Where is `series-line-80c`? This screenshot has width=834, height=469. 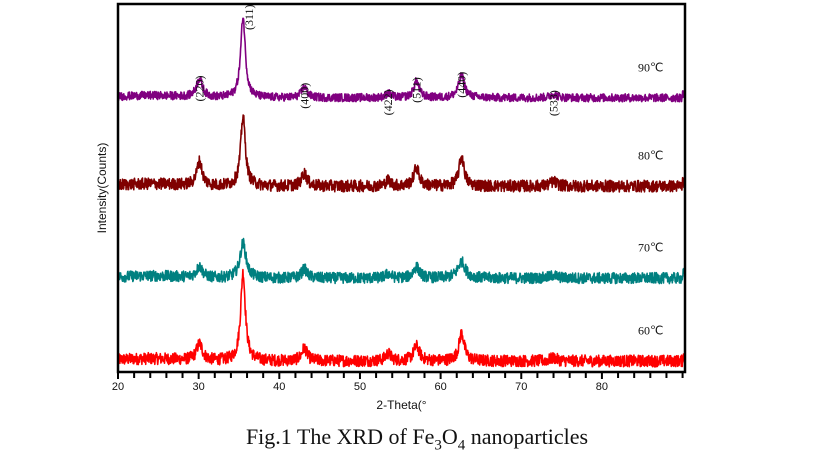 series-line-80c is located at coordinates (401, 153).